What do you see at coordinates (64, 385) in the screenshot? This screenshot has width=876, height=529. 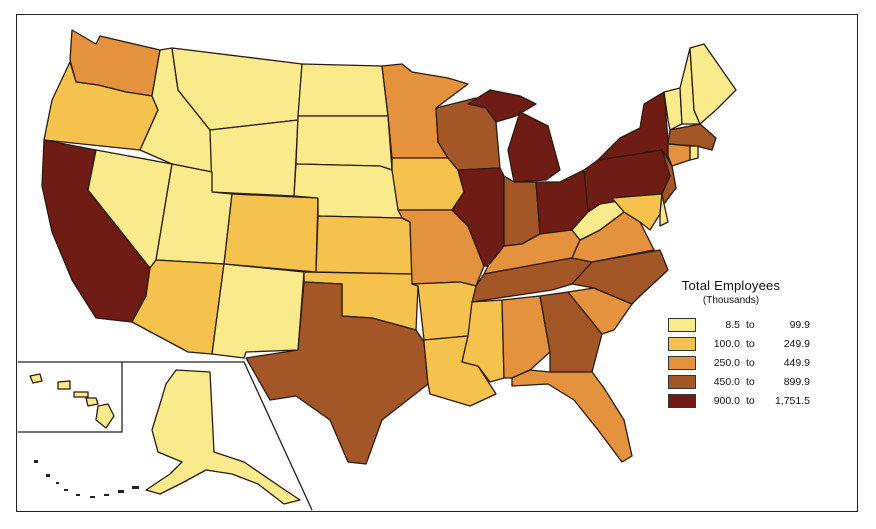 I see `state-hi-oahu` at bounding box center [64, 385].